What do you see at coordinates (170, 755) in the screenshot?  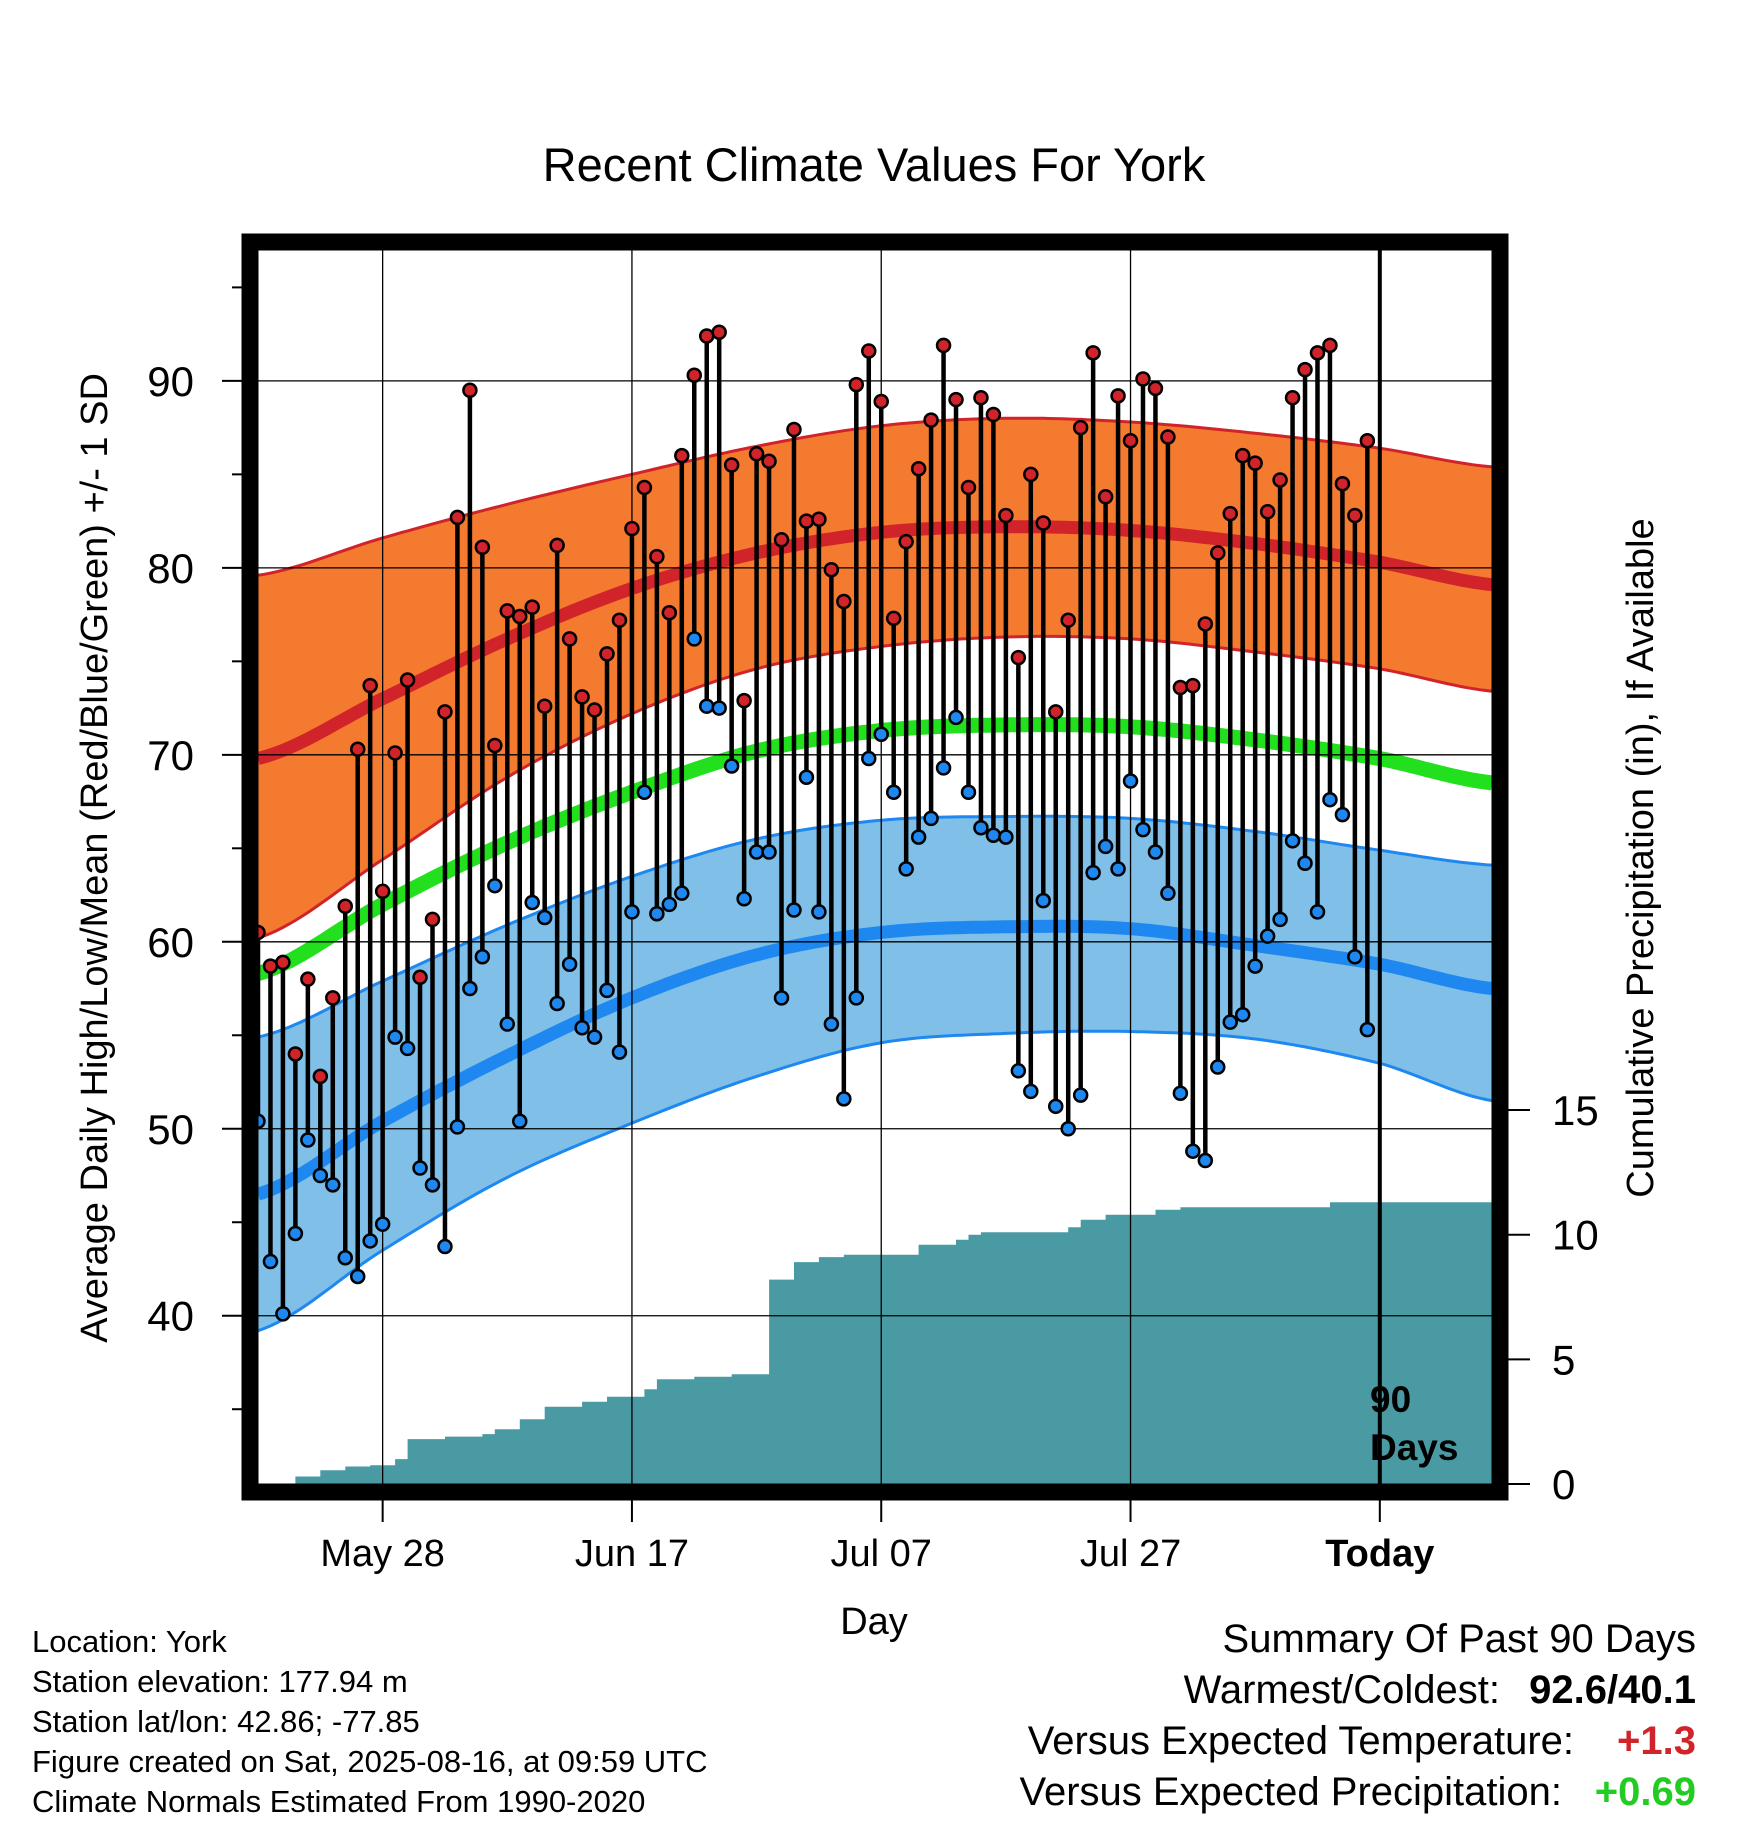 I see `y-tick-label: 70` at bounding box center [170, 755].